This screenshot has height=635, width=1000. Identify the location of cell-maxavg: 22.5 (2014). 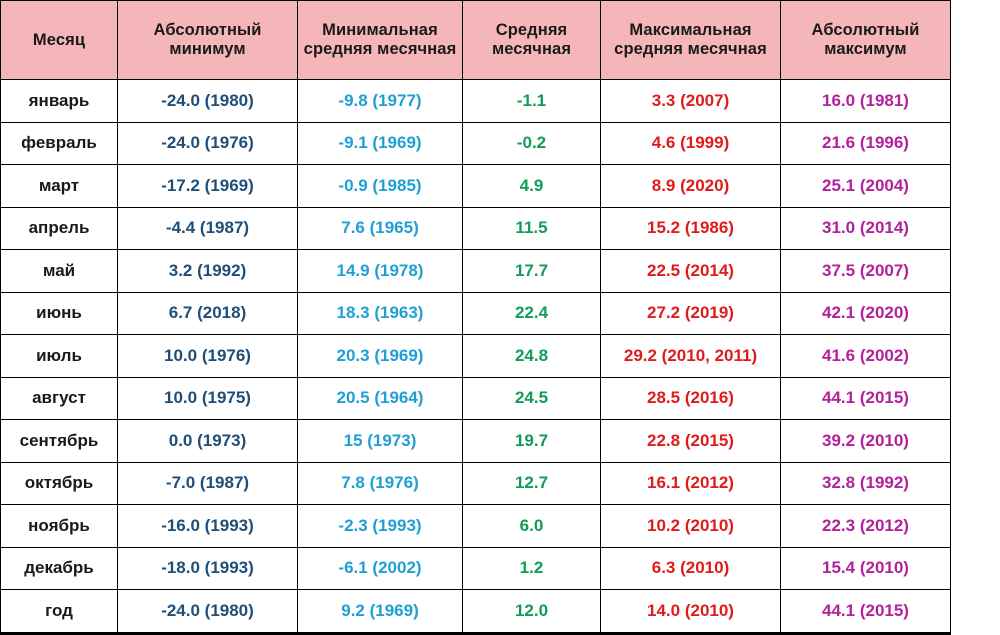
(690, 271).